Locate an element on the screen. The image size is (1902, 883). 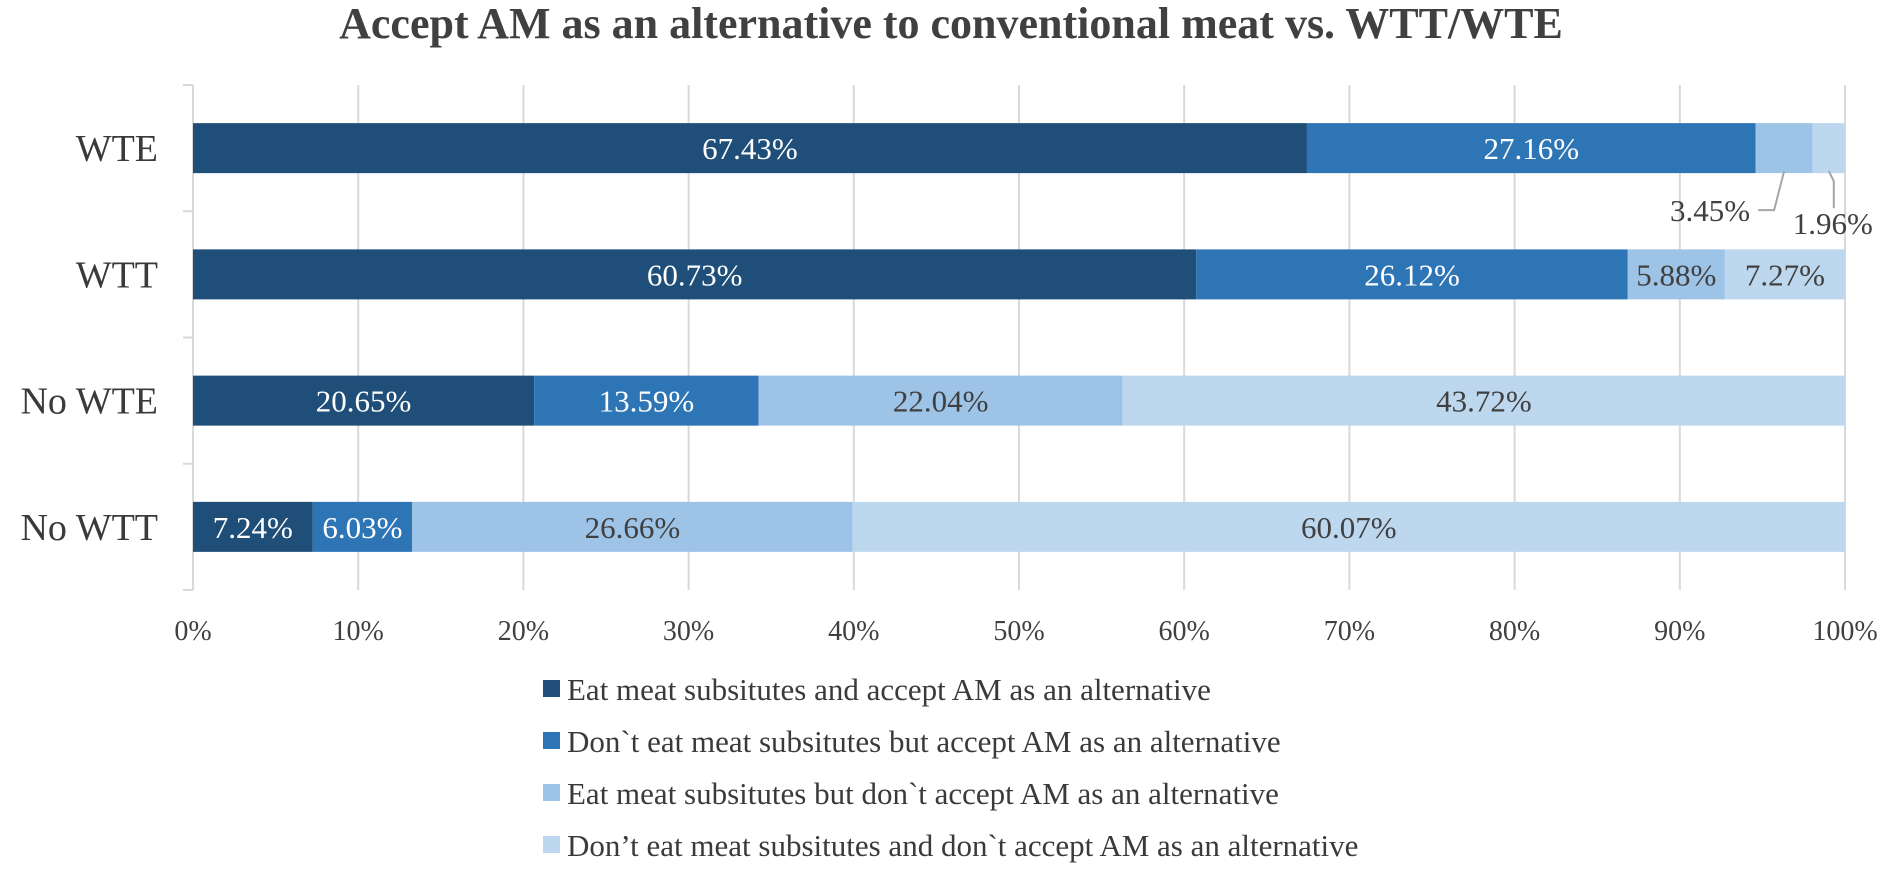
x-tick-label: 60% is located at coordinates (1184, 631).